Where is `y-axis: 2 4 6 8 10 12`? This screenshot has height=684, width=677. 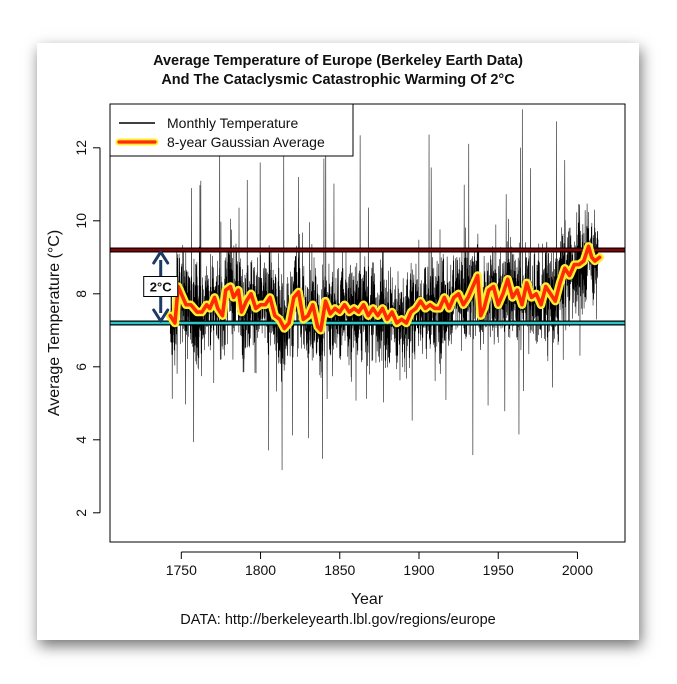 y-axis: 2 4 6 8 10 12 is located at coordinates (87, 328).